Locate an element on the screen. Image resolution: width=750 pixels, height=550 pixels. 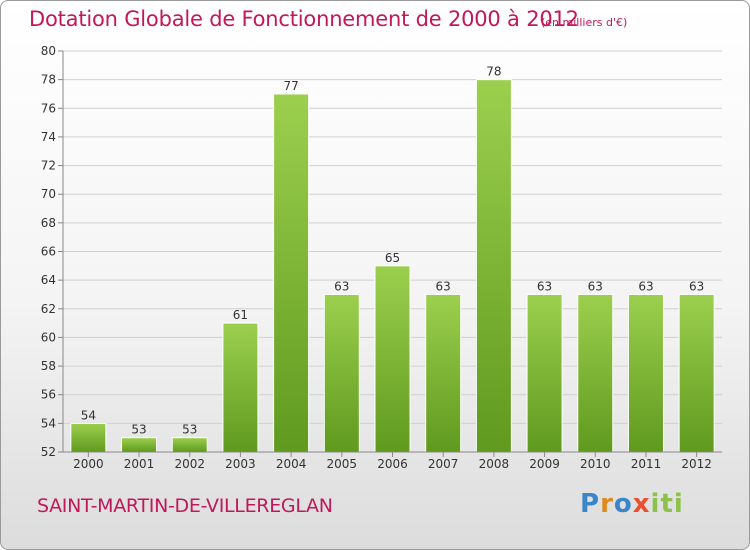
value-label-2000: 54 is located at coordinates (88, 415).